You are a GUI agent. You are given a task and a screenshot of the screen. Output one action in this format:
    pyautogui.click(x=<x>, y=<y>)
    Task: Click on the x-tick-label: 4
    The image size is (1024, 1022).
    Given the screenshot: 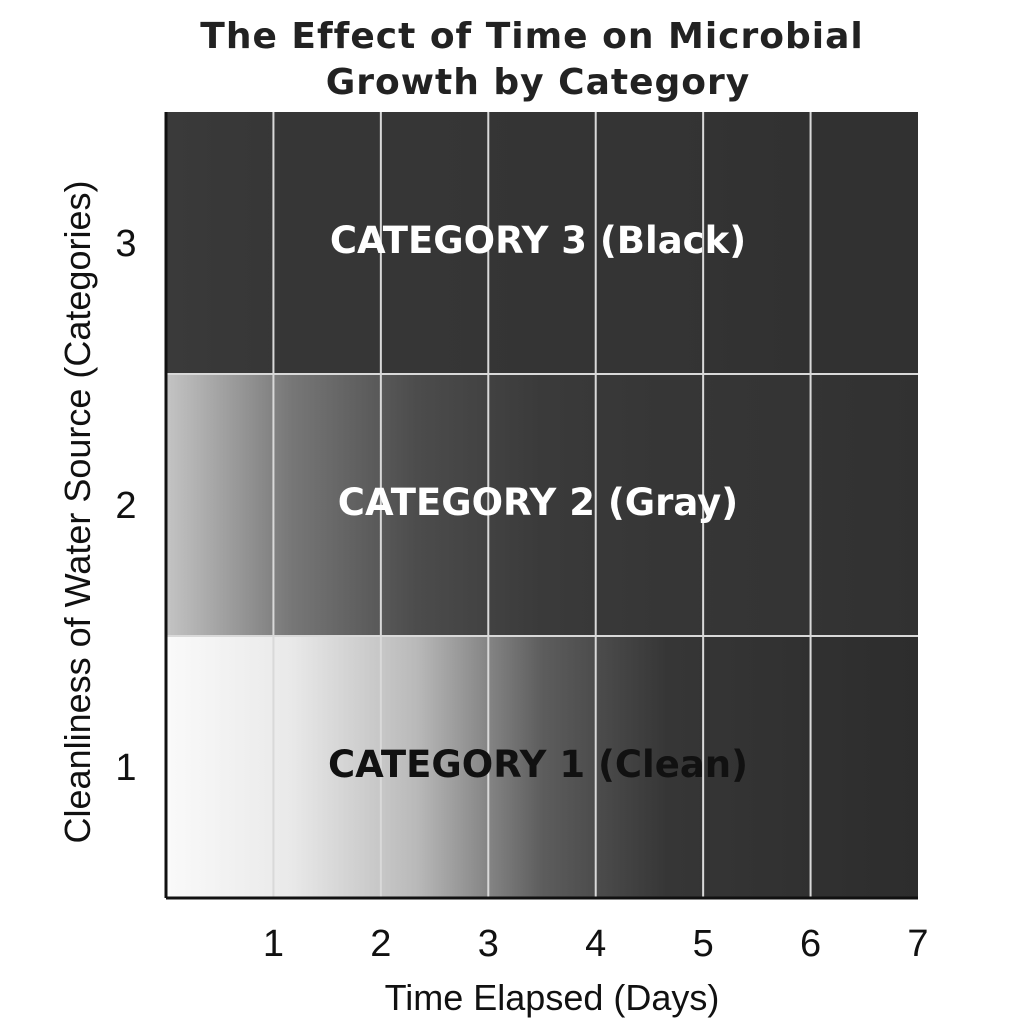 What is the action you would take?
    pyautogui.click(x=595, y=944)
    